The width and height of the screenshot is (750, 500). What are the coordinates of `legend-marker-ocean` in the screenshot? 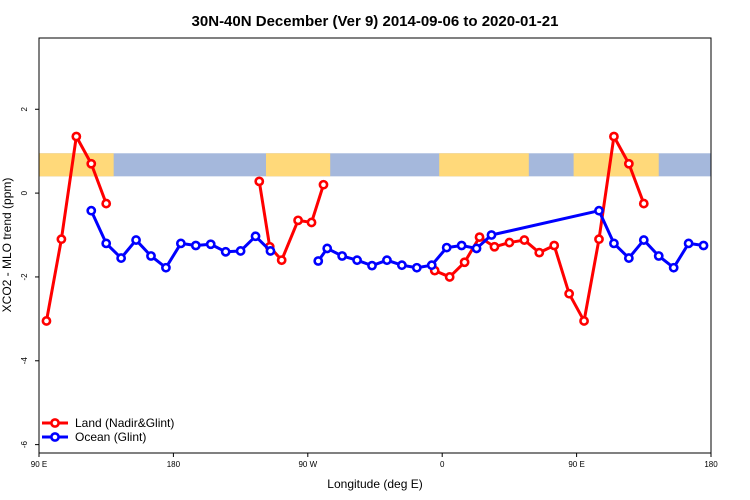 It's located at (55, 437).